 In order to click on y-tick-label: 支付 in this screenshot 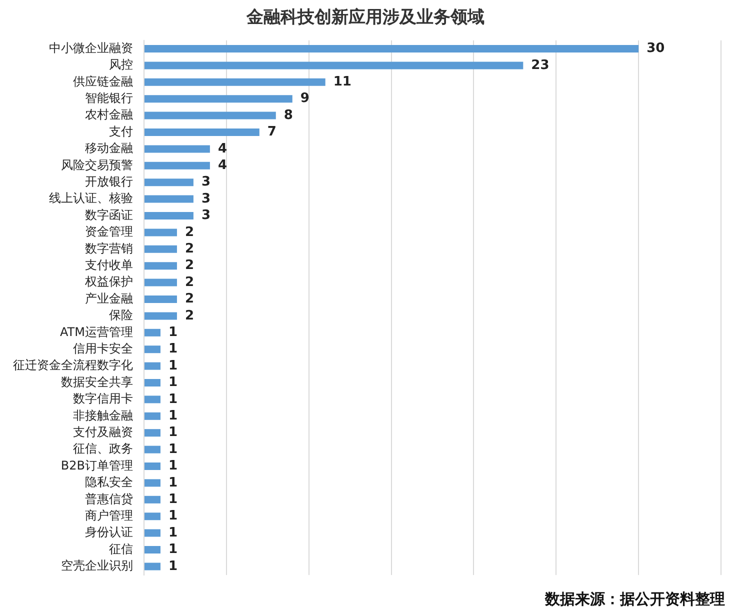, I will do `click(121, 131)`.